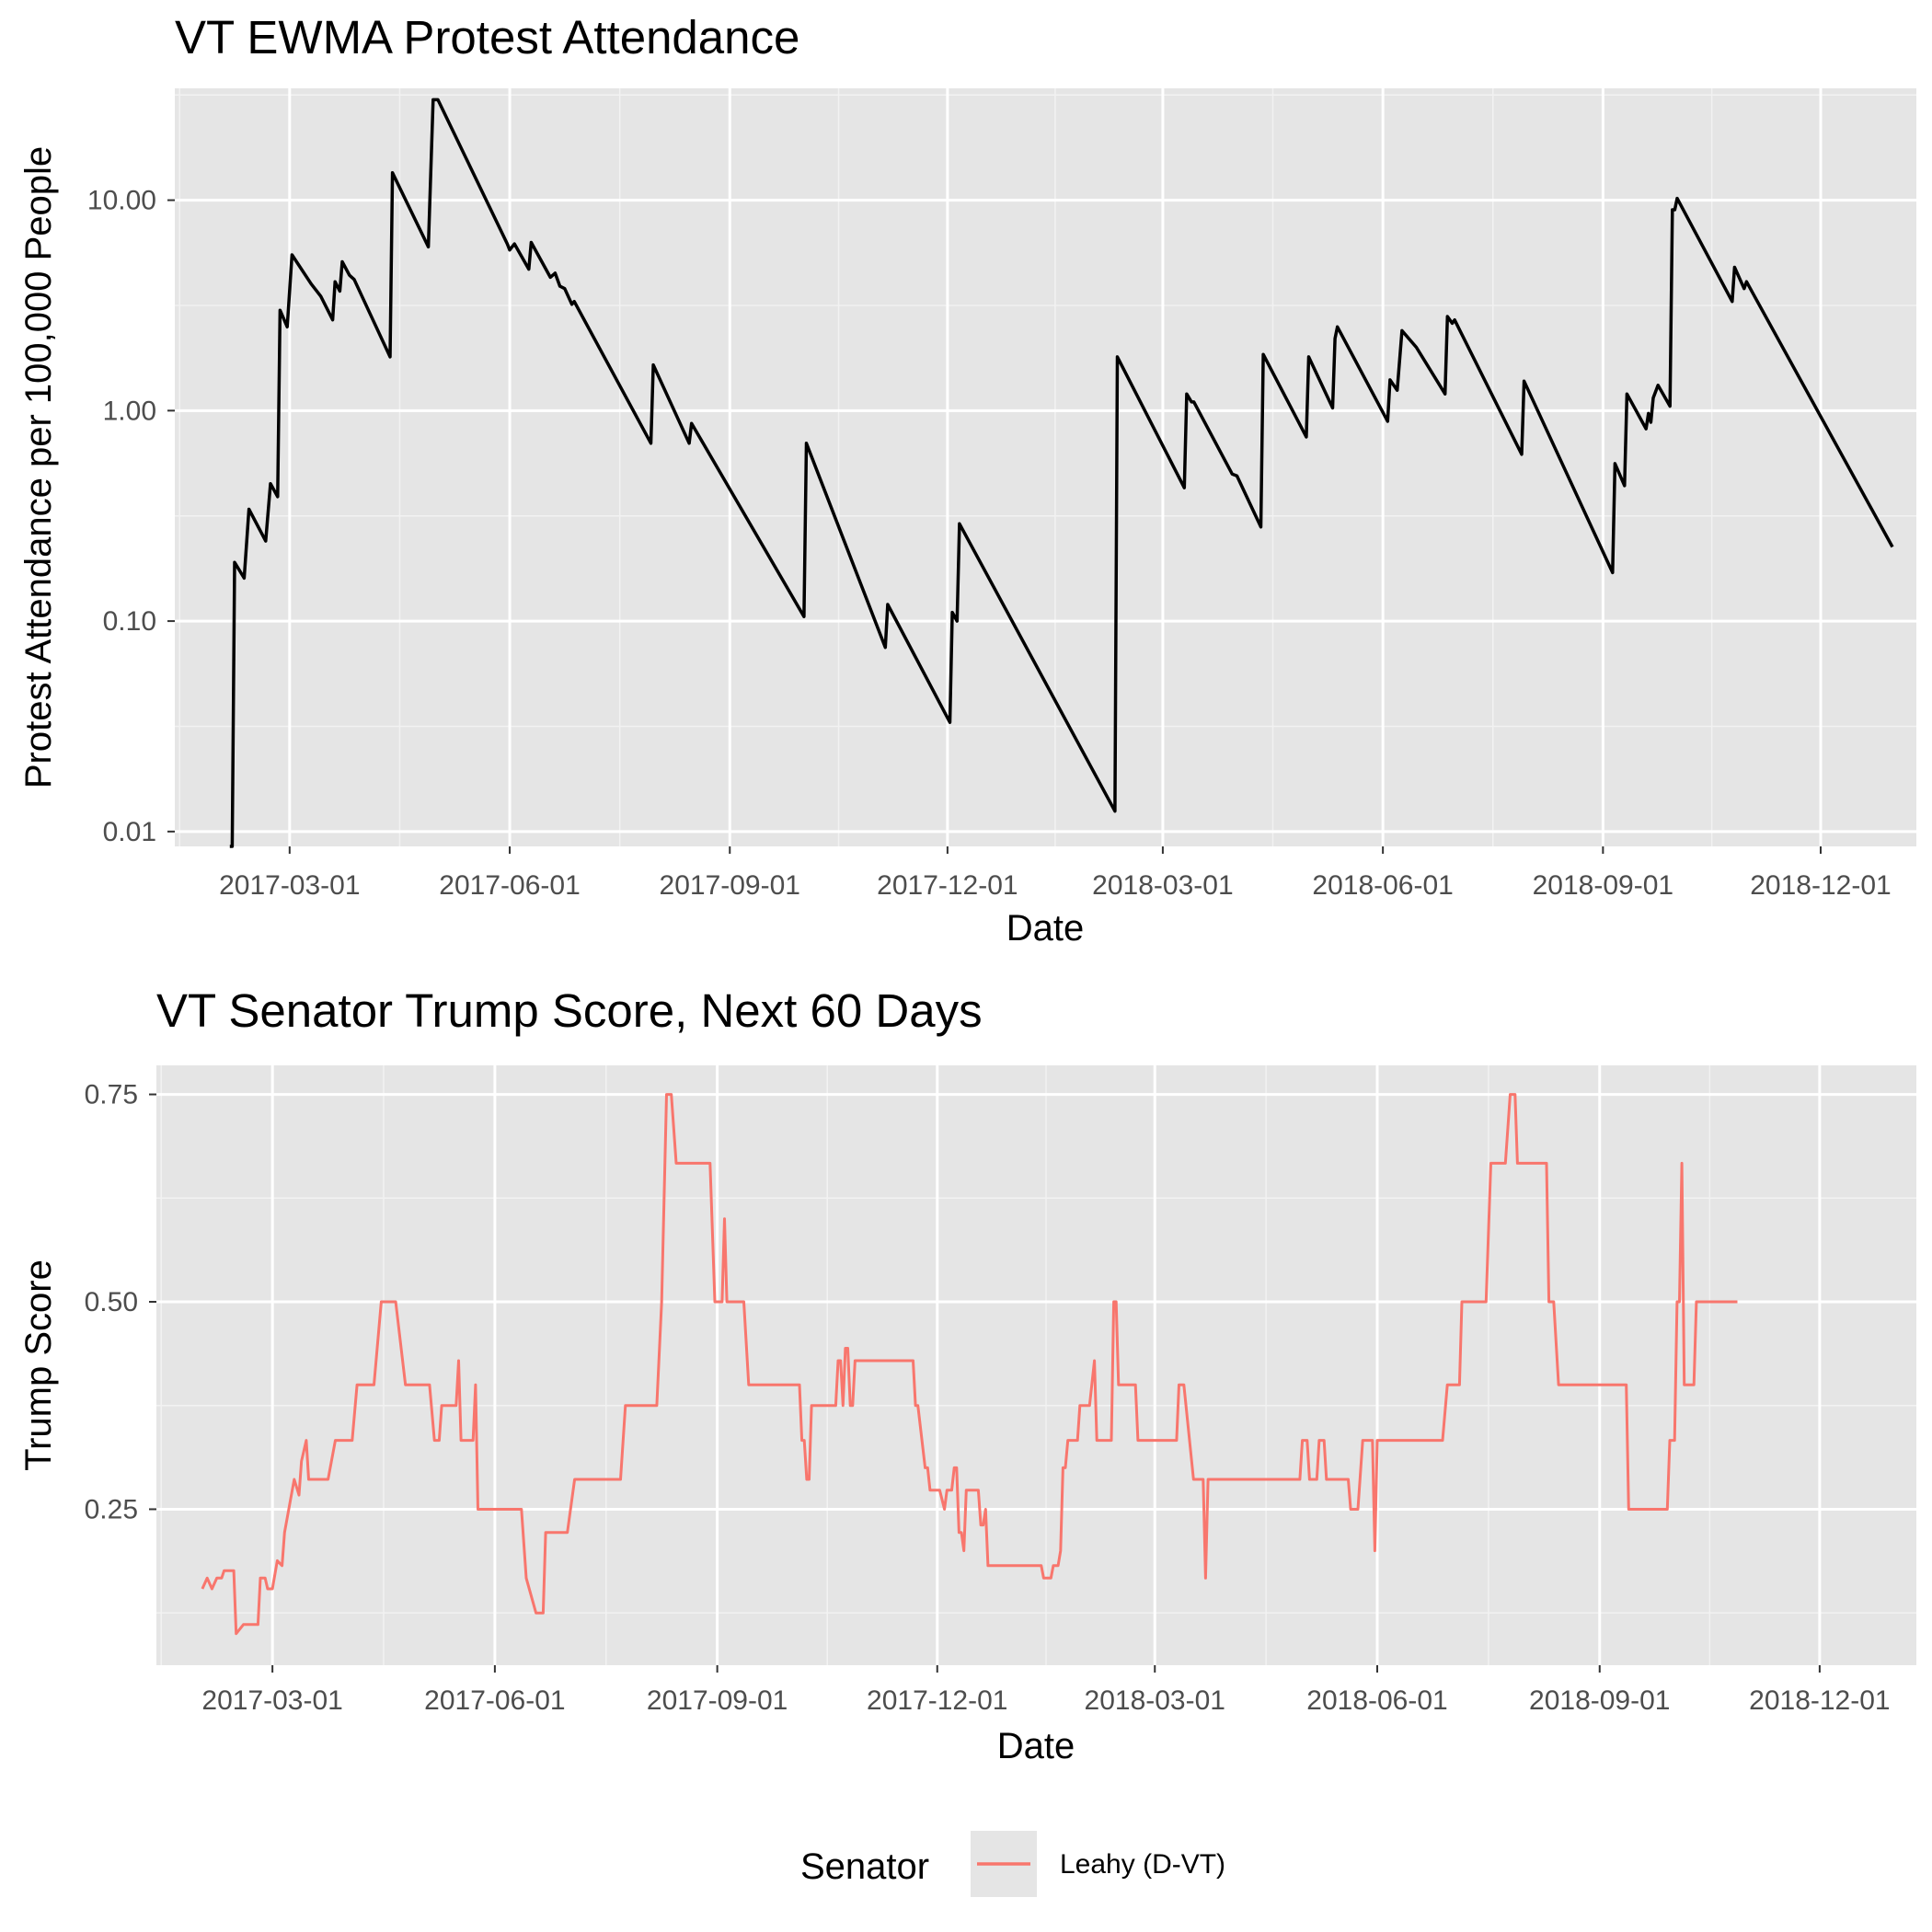 The width and height of the screenshot is (1932, 1932). Describe the element at coordinates (38, 1365) in the screenshot. I see `bottom-chart-y-axis-title: Trump Score` at that location.